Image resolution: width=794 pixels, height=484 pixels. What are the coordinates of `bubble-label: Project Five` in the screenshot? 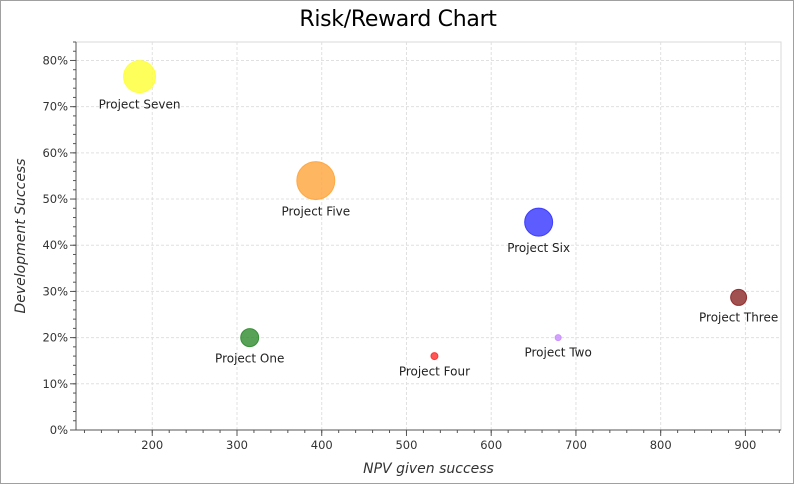 It's located at (315, 212).